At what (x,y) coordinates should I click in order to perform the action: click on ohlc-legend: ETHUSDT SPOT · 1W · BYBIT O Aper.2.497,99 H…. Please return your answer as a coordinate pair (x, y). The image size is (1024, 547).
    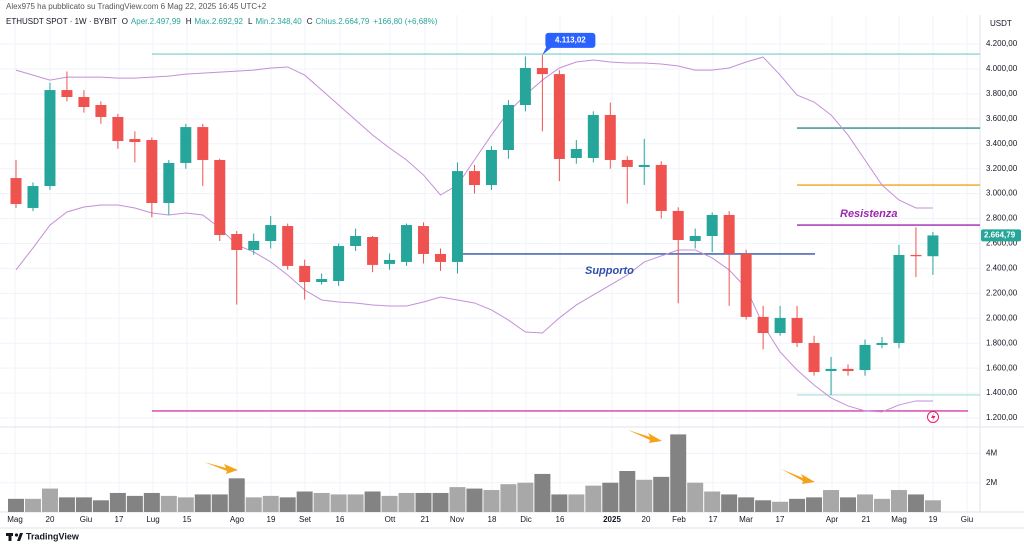
    Looking at the image, I should click on (222, 21).